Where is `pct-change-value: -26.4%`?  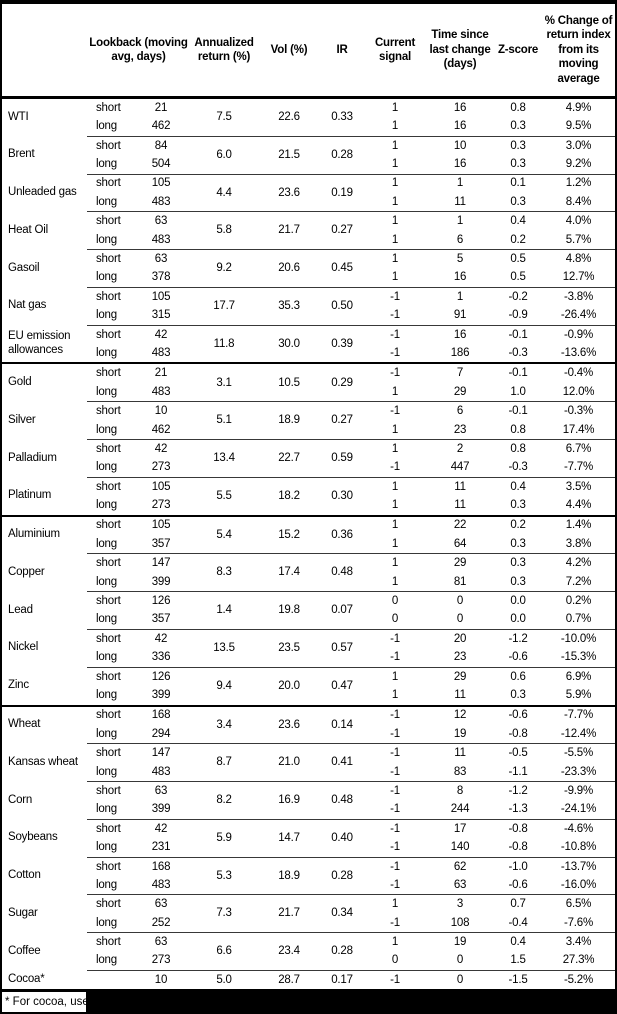 pct-change-value: -26.4% is located at coordinates (578, 315).